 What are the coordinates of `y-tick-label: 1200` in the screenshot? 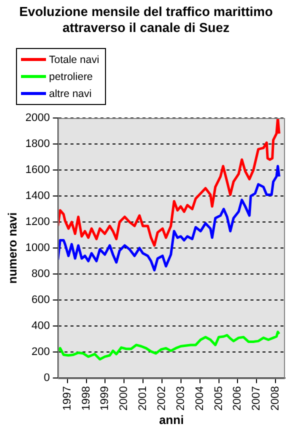 It's located at (37, 222).